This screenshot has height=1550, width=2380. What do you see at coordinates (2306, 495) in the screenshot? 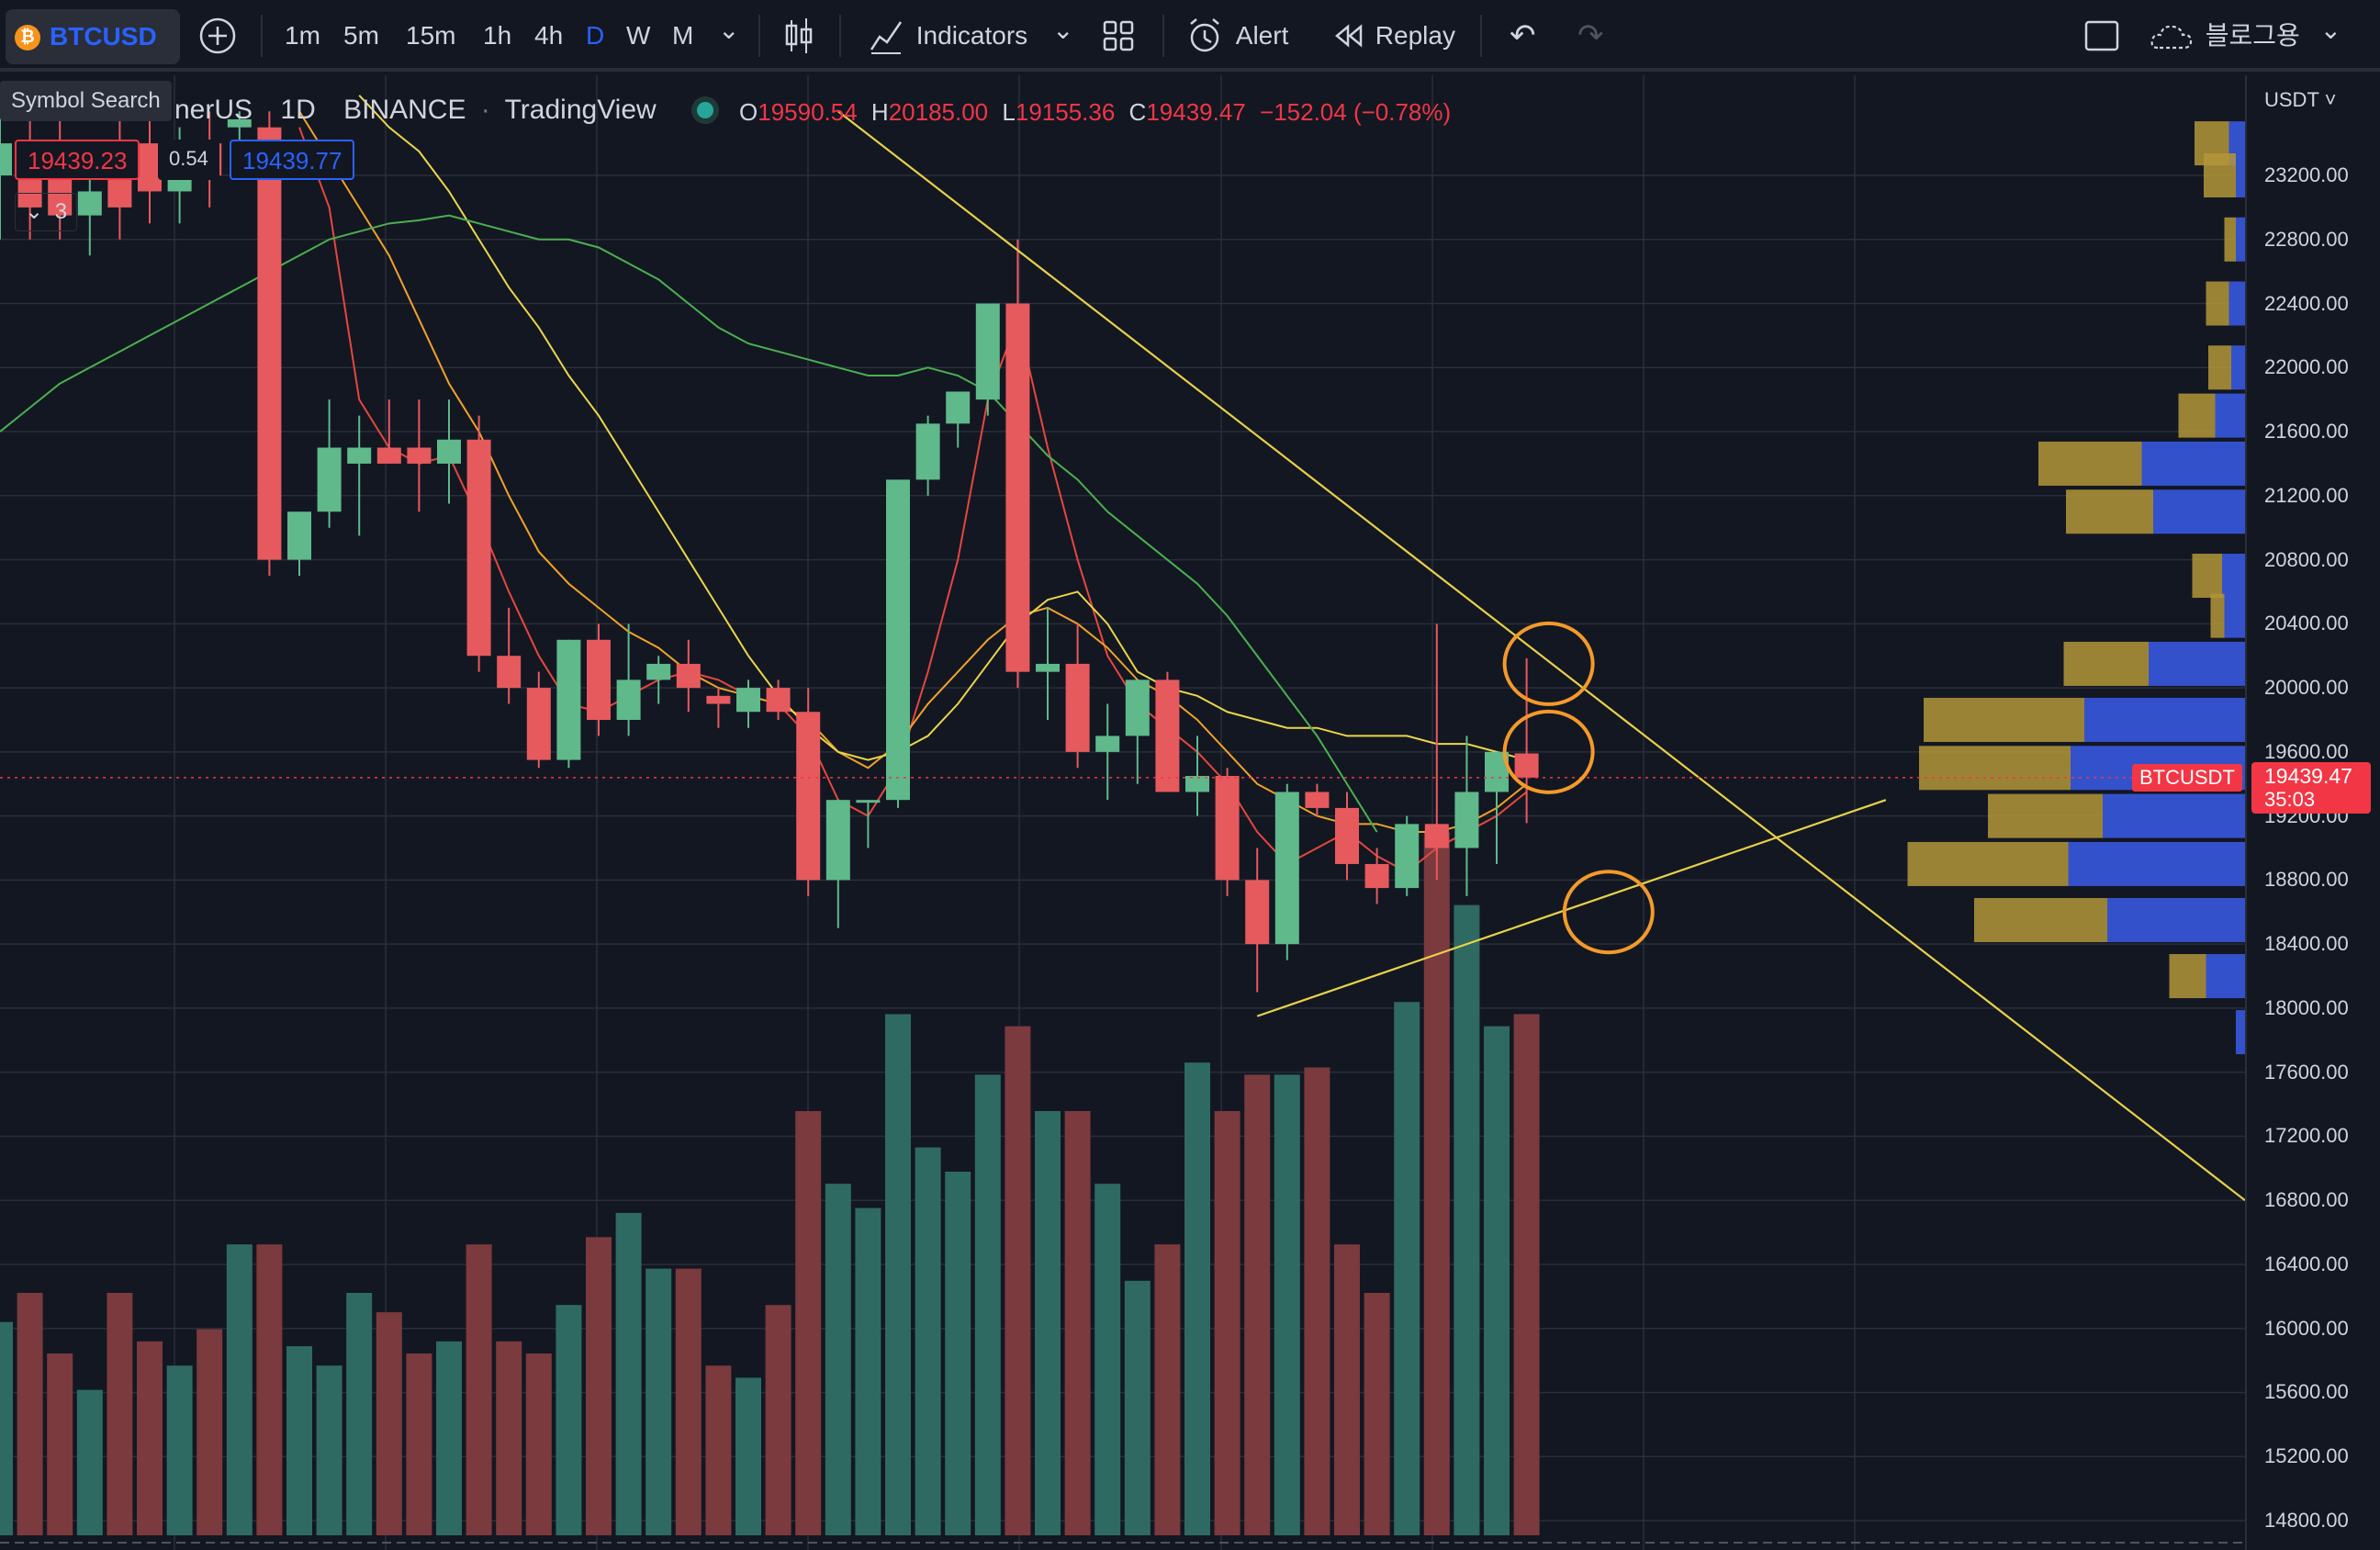
I see `price-axis-label: 21200.00` at bounding box center [2306, 495].